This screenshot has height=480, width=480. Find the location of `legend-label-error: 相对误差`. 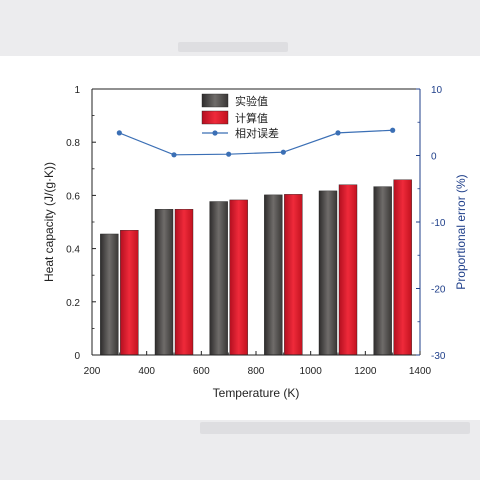

legend-label-error: 相对误差 is located at coordinates (257, 133).